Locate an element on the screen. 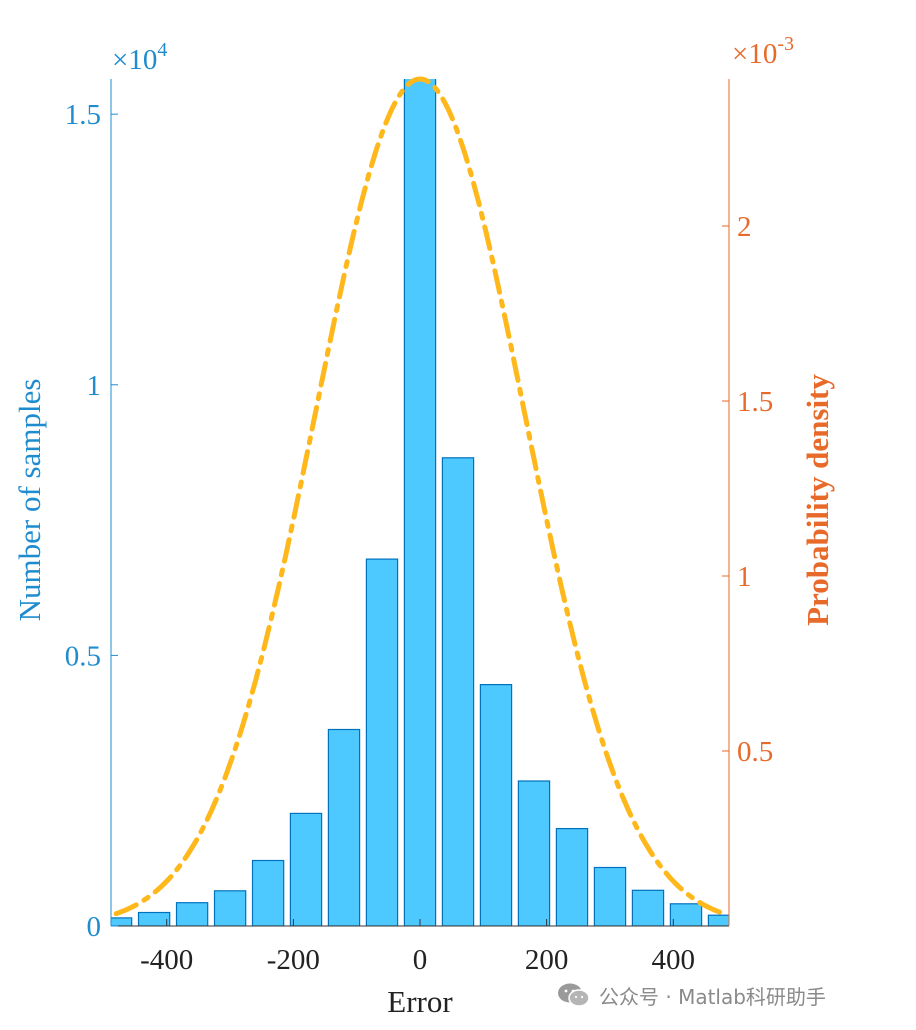 The width and height of the screenshot is (916, 1030). y2-tick-label: 1.5 is located at coordinates (755, 402).